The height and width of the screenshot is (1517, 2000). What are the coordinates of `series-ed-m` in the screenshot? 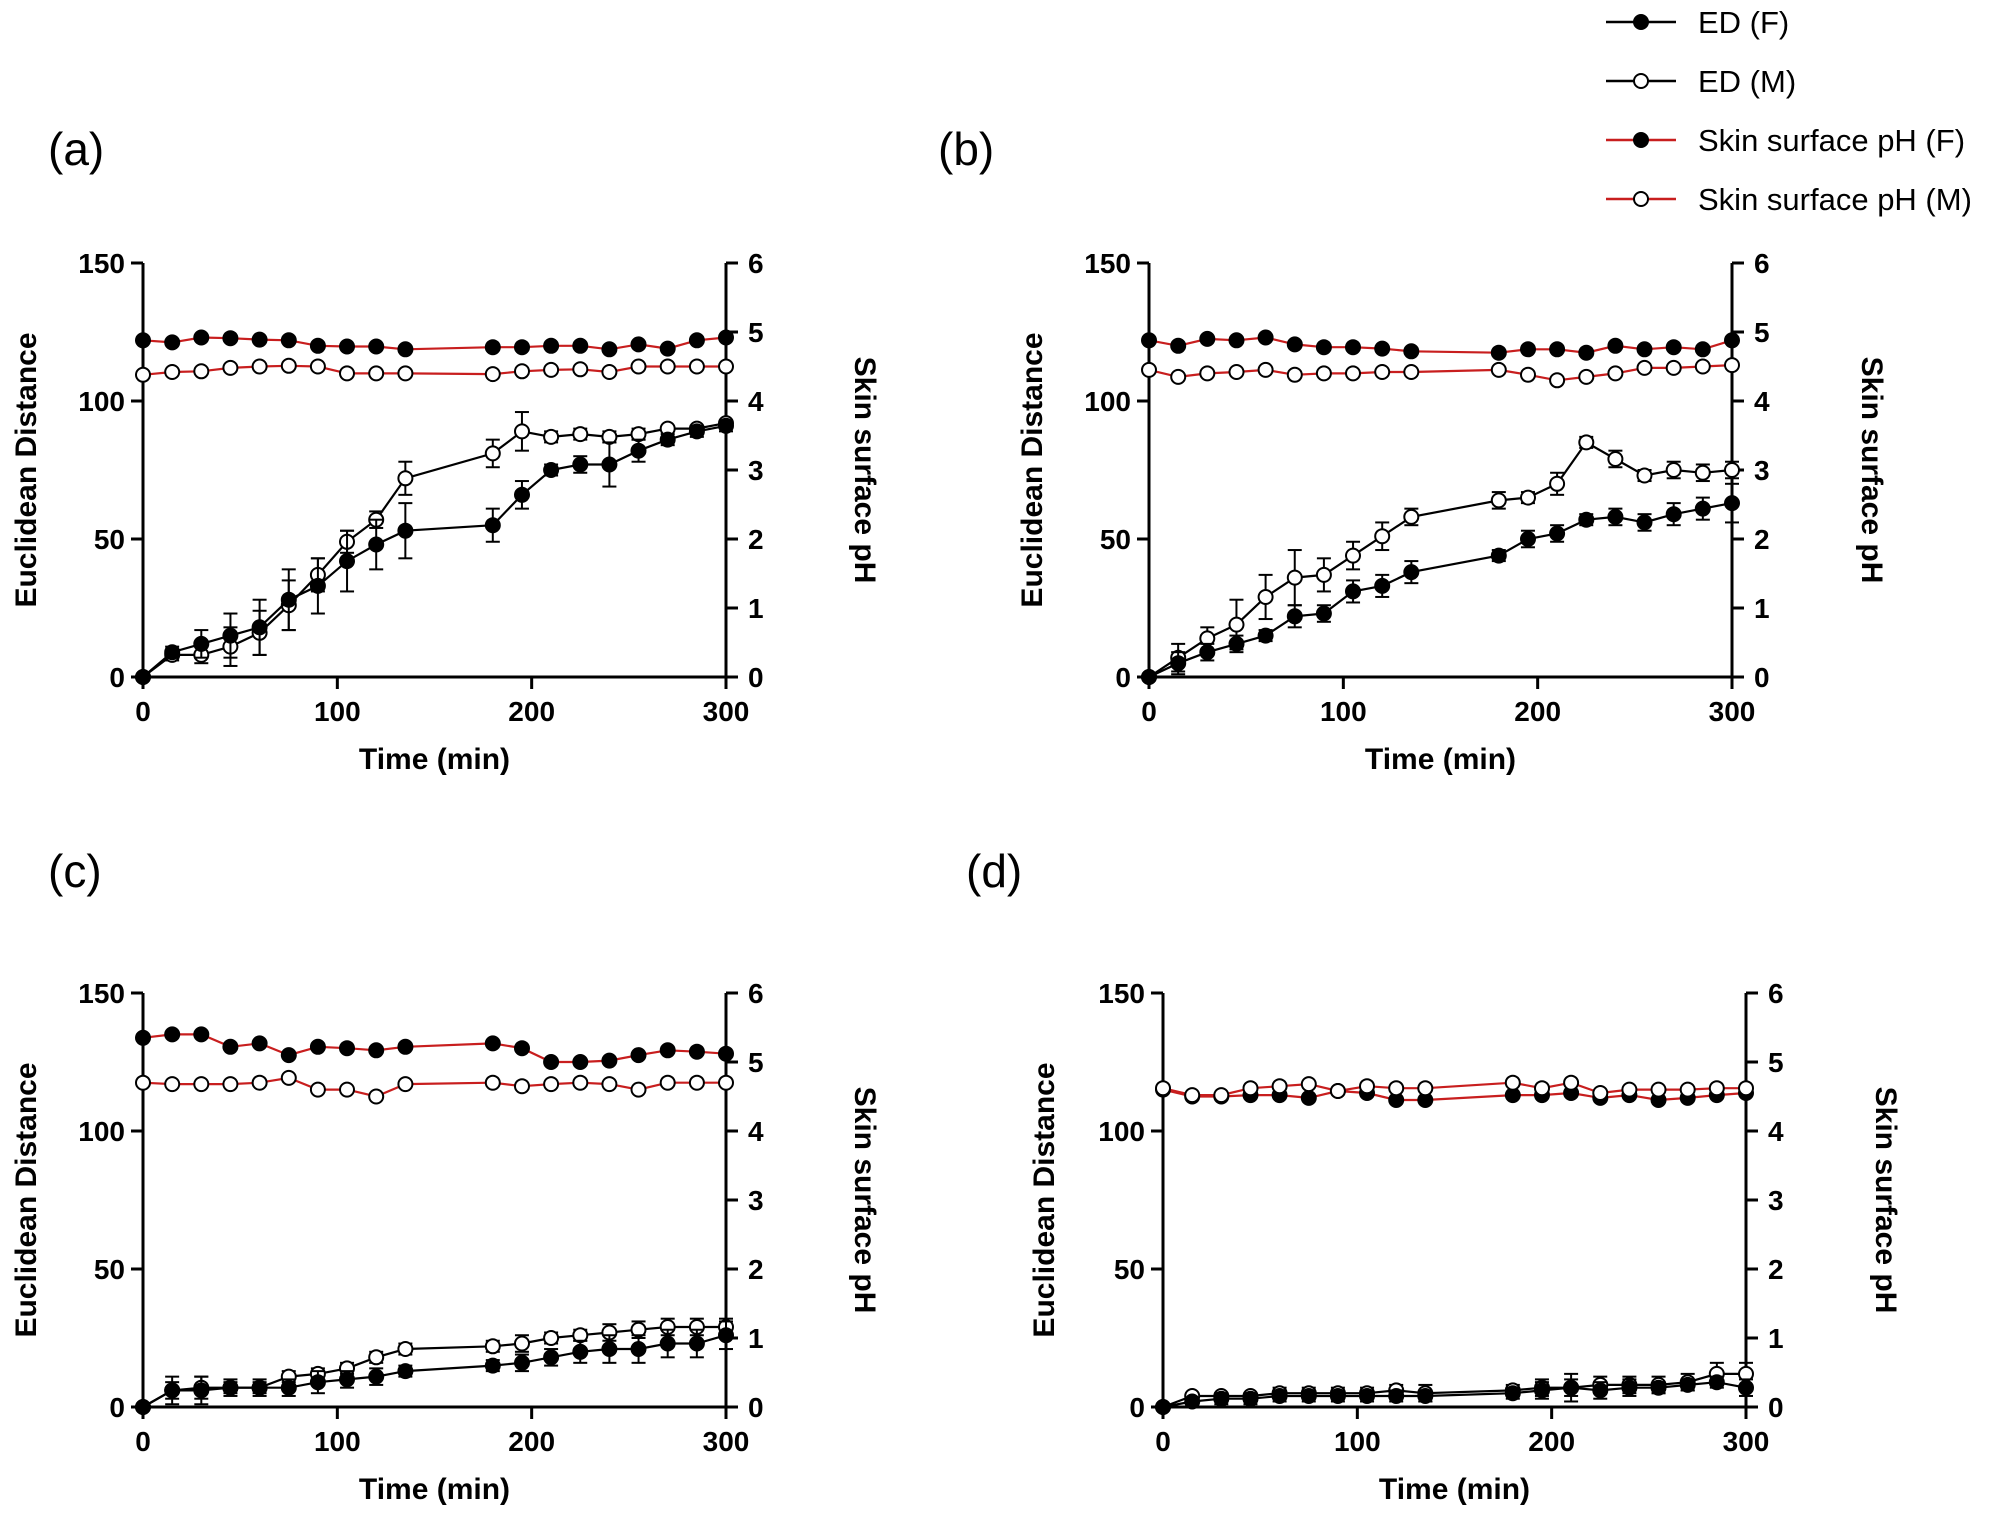 It's located at (434, 1366).